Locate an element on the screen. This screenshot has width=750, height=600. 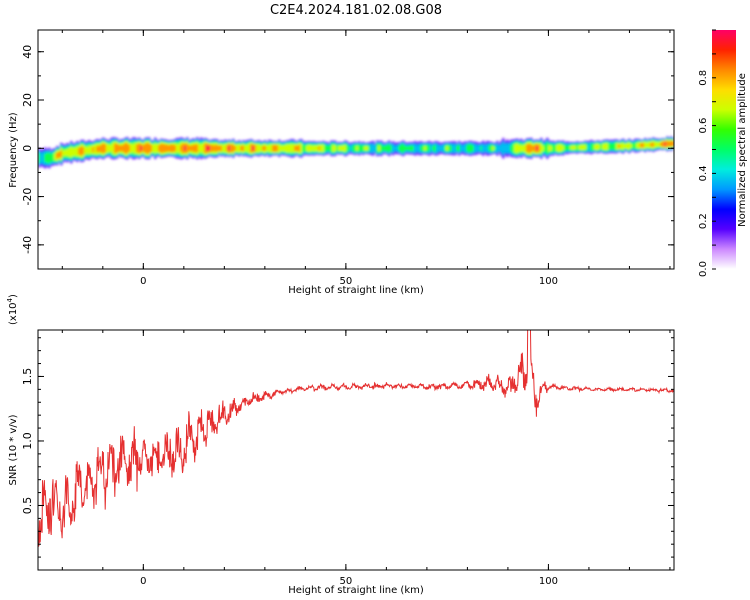
colorbar-tick-label: 0.0 is located at coordinates (703, 269).